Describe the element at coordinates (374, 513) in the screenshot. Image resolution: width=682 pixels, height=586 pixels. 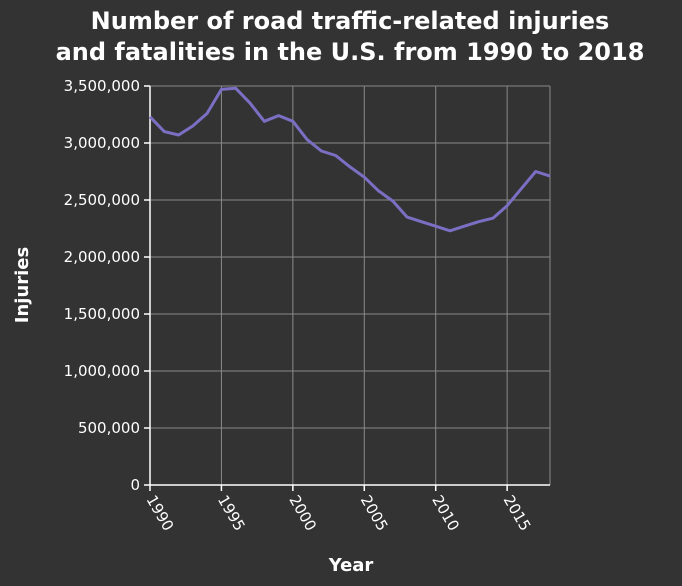
I see `x-tick-label: 2005` at that location.